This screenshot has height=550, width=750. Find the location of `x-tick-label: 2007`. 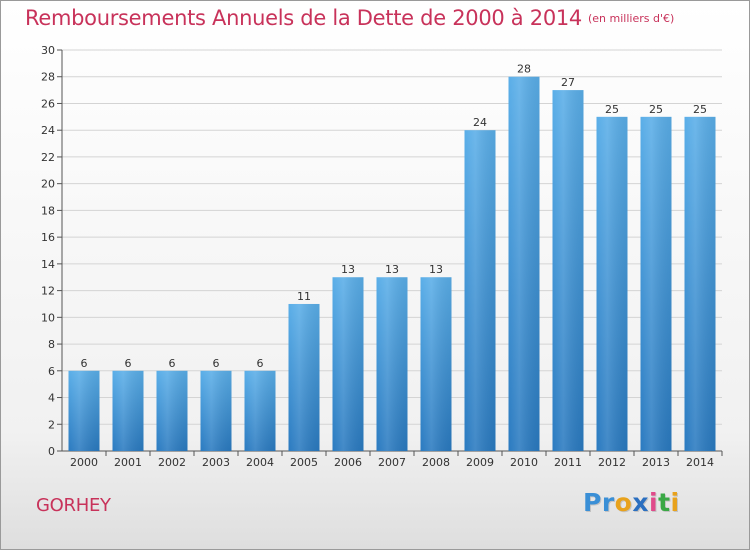

x-tick-label: 2007 is located at coordinates (392, 462).